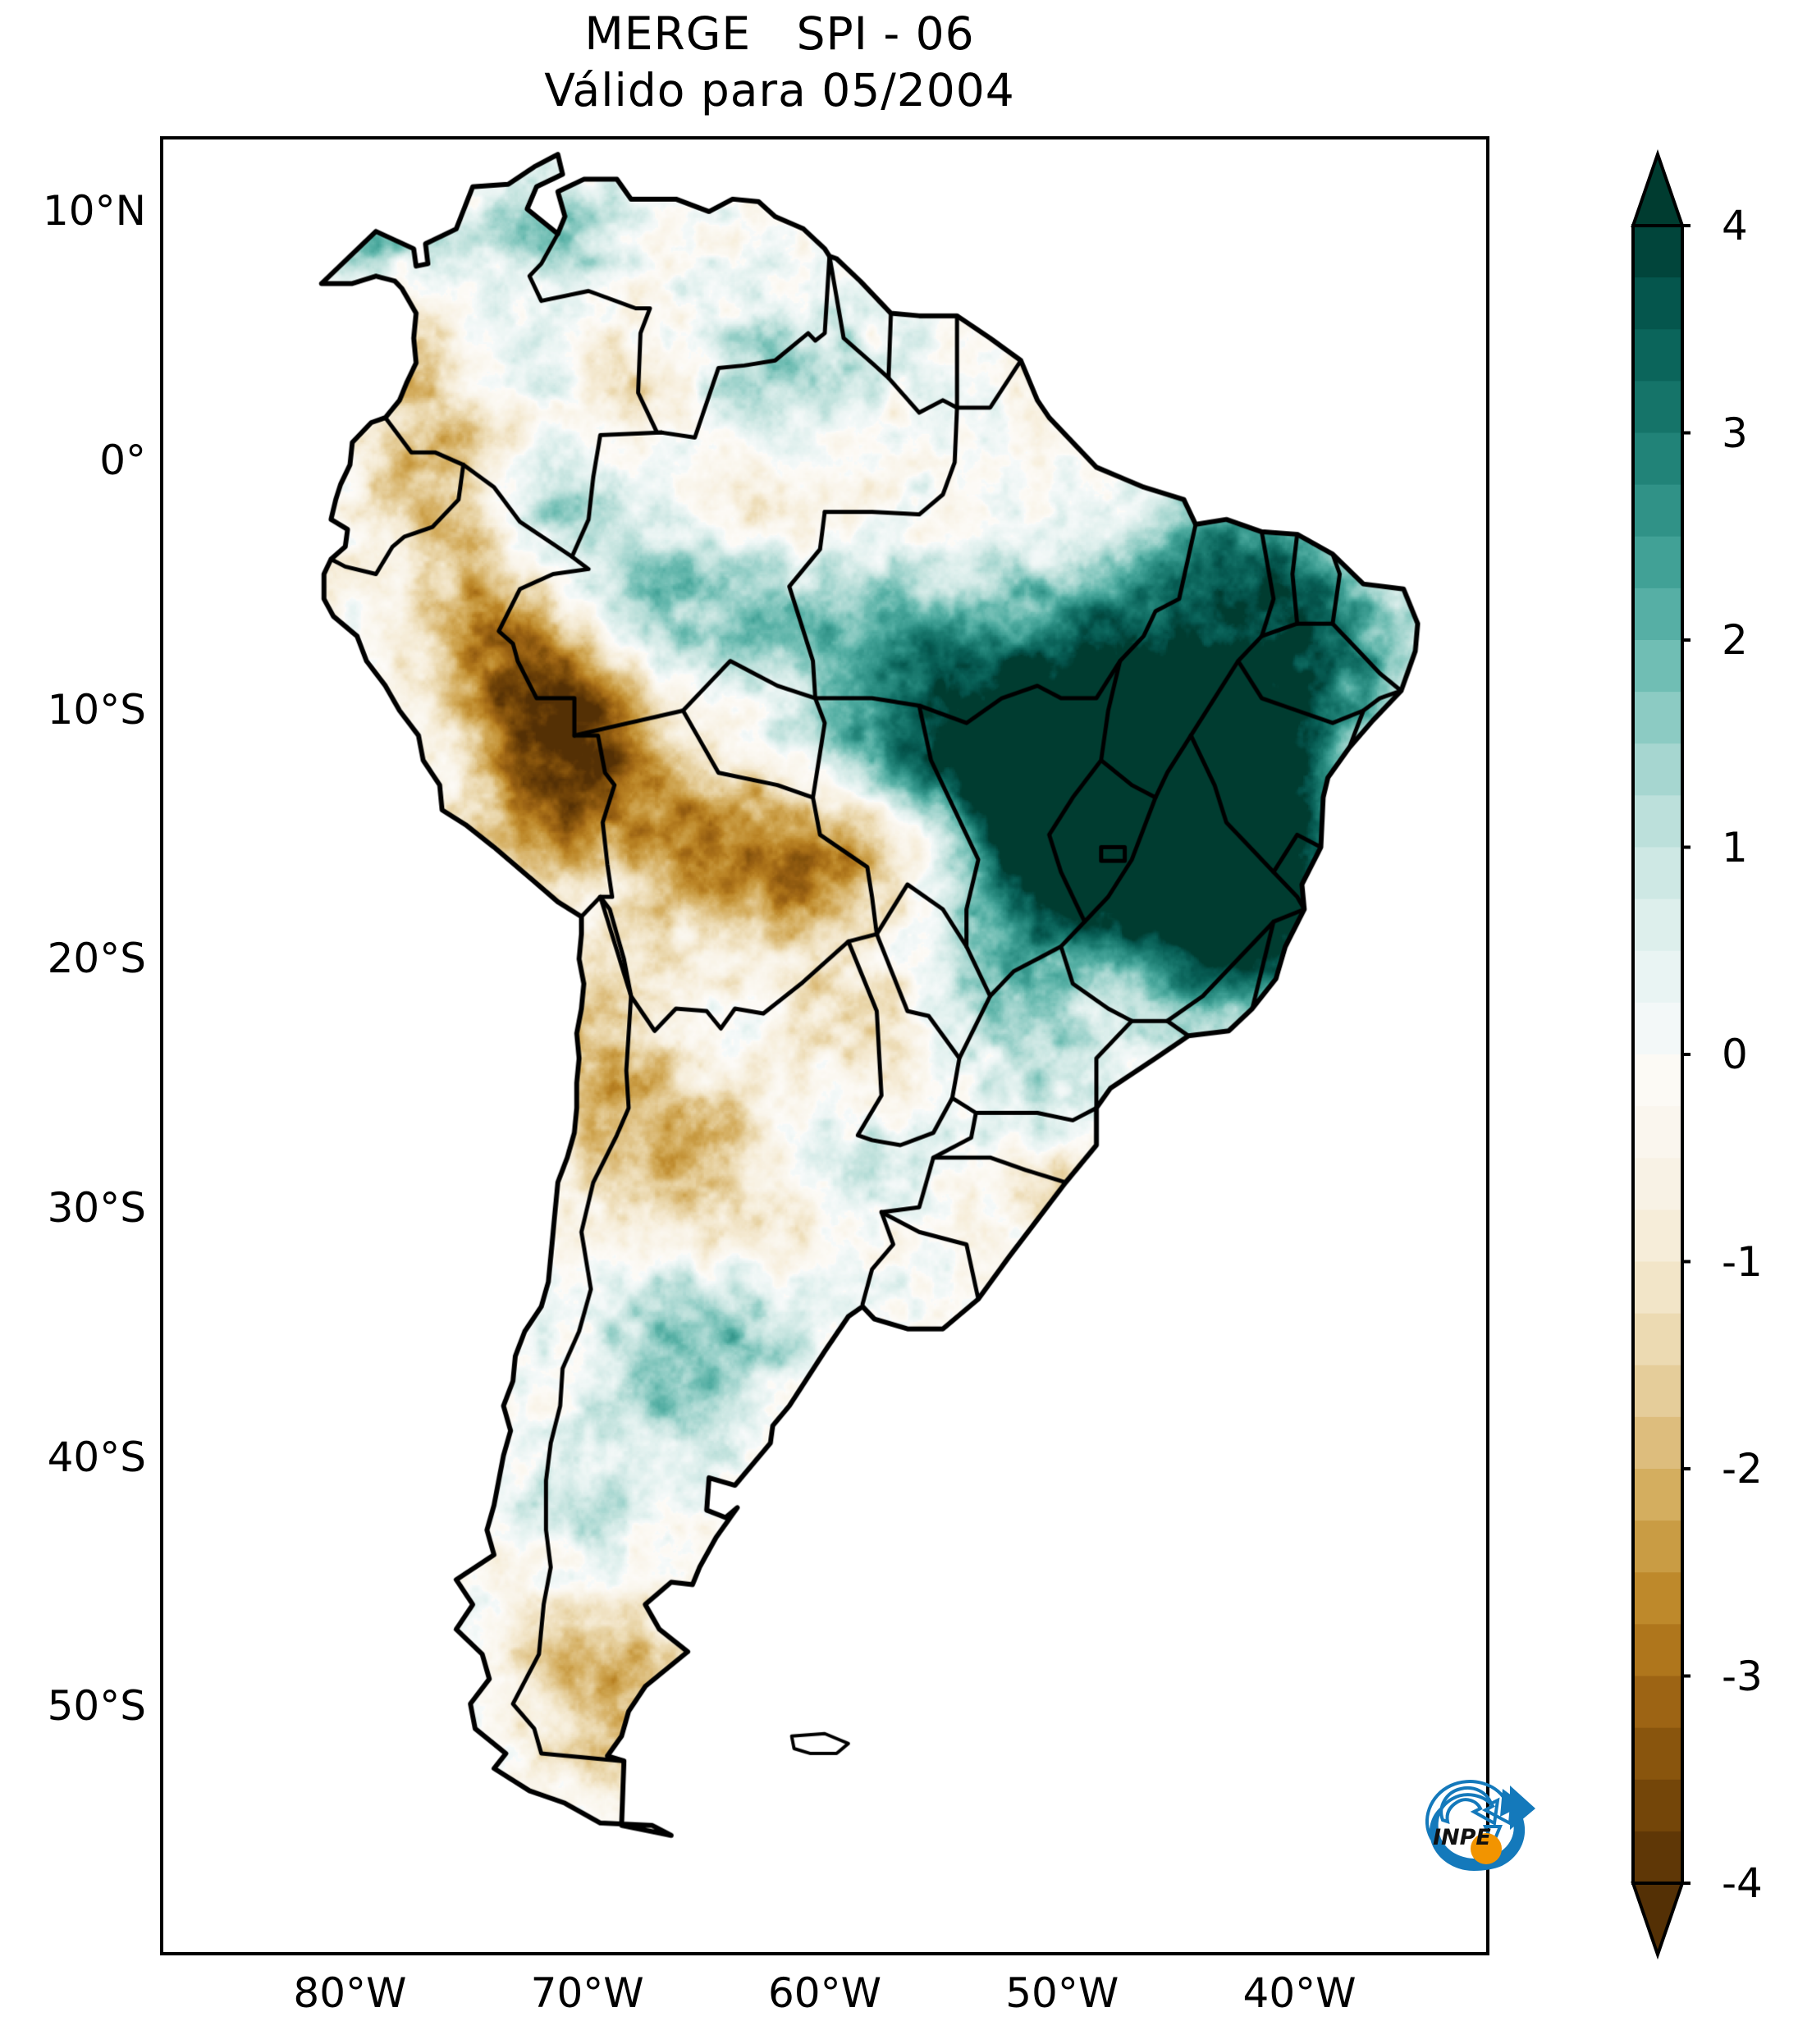 Image resolution: width=1798 pixels, height=2044 pixels. I want to click on colorbar-tick-label: 1, so click(1735, 847).